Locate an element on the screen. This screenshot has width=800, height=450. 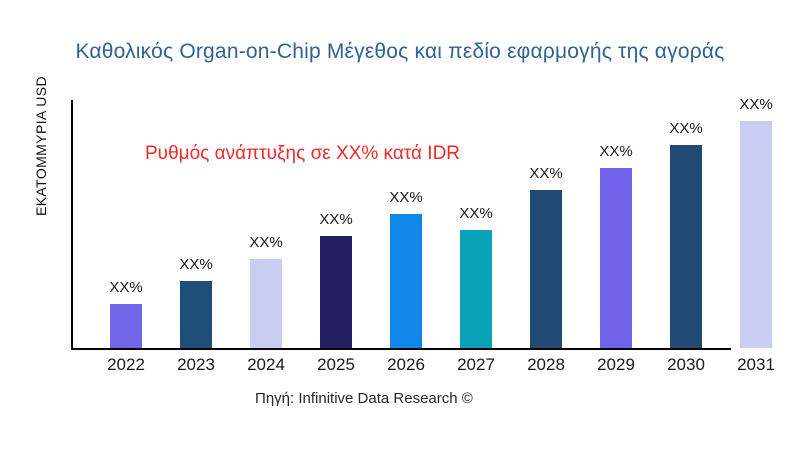
x-tick-label-2027: 2027 is located at coordinates (476, 364).